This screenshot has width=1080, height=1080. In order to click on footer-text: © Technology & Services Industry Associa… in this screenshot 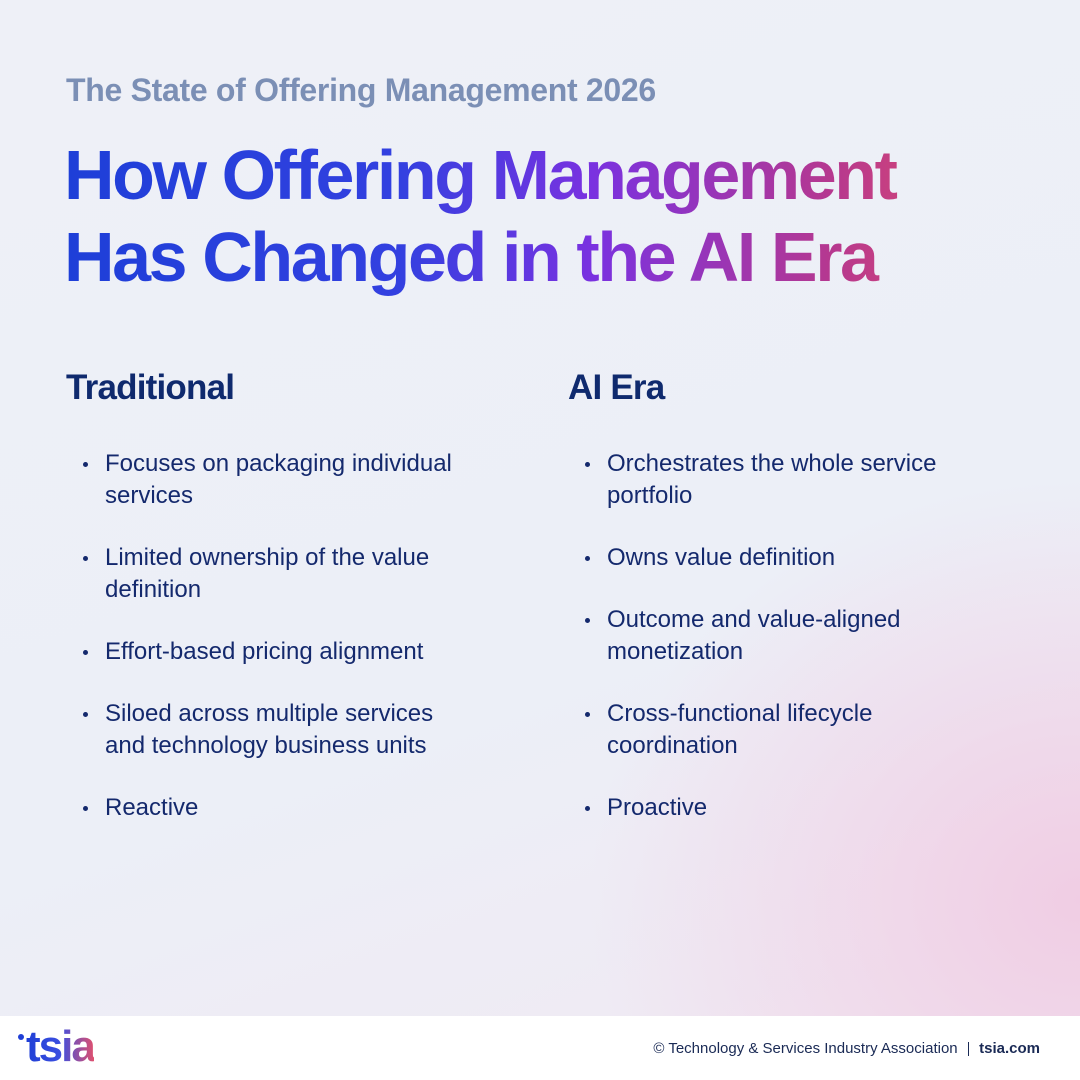, I will do `click(846, 1048)`.